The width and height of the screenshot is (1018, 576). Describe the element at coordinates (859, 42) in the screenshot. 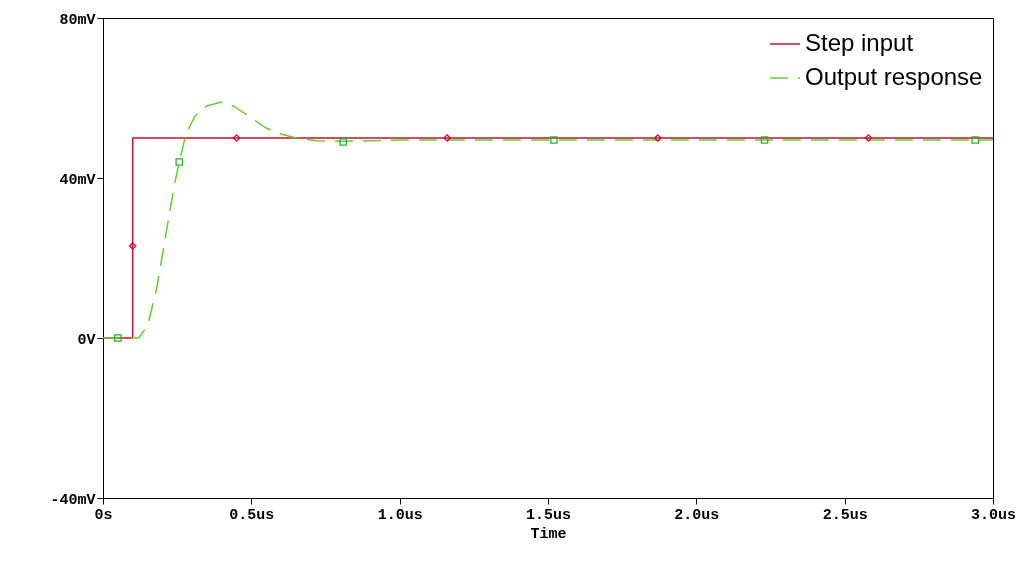

I see `legend-label: Step input` at that location.